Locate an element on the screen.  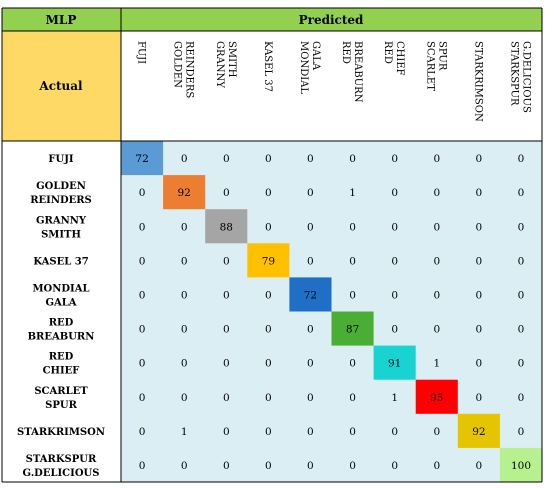
row-header-8: SPUR is located at coordinates (61, 405).